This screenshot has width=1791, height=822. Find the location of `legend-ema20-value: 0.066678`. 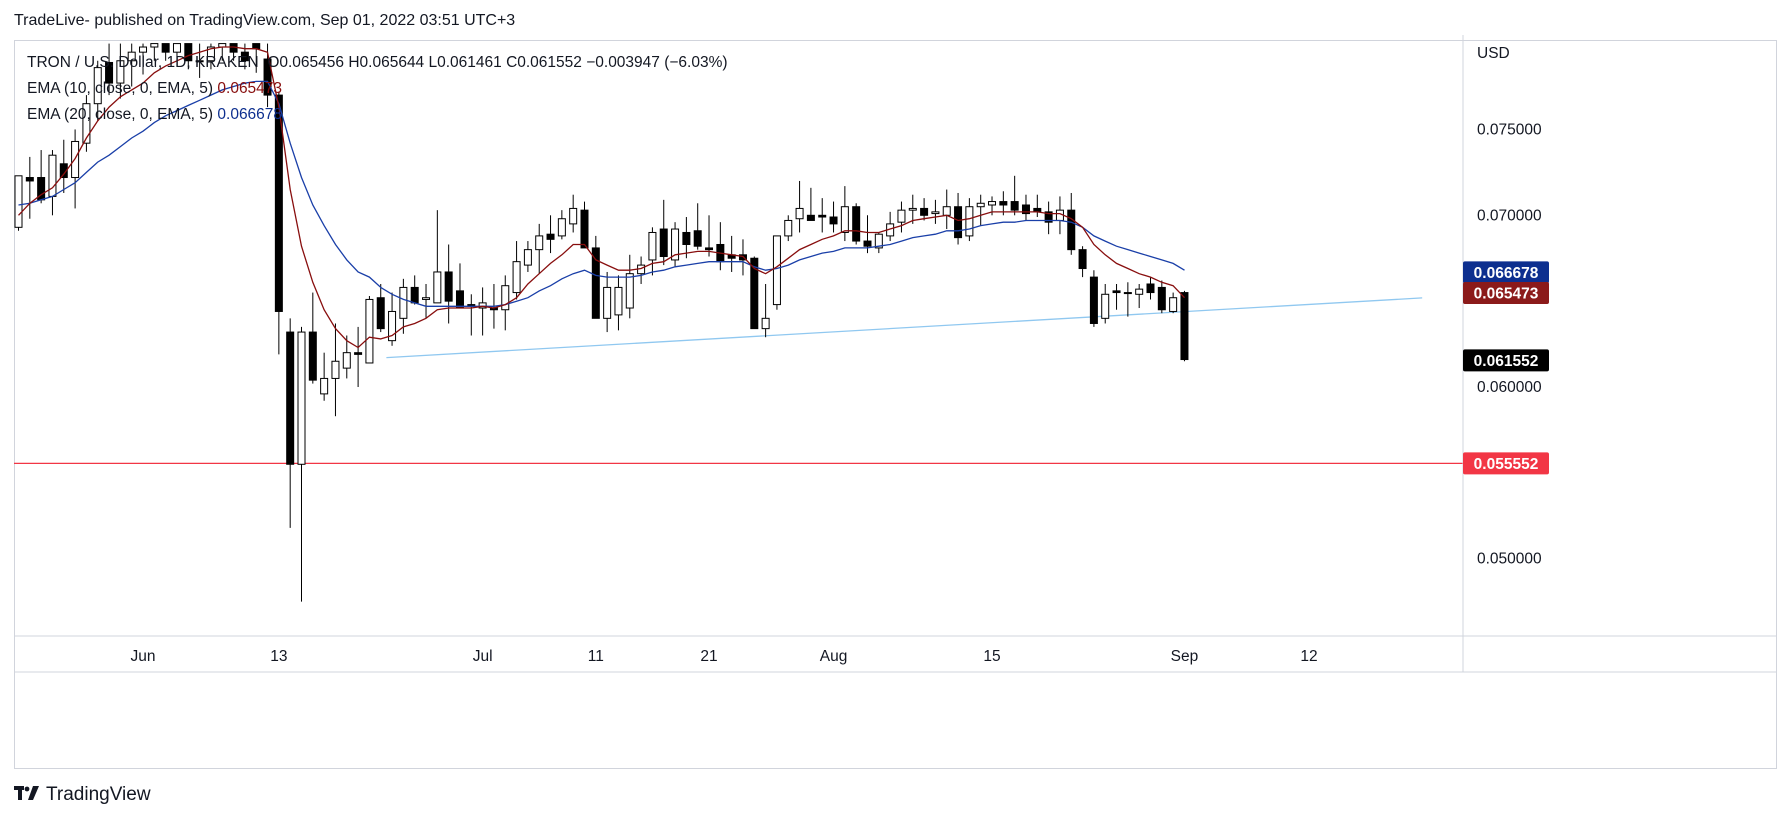

legend-ema20-value: 0.066678 is located at coordinates (250, 114).